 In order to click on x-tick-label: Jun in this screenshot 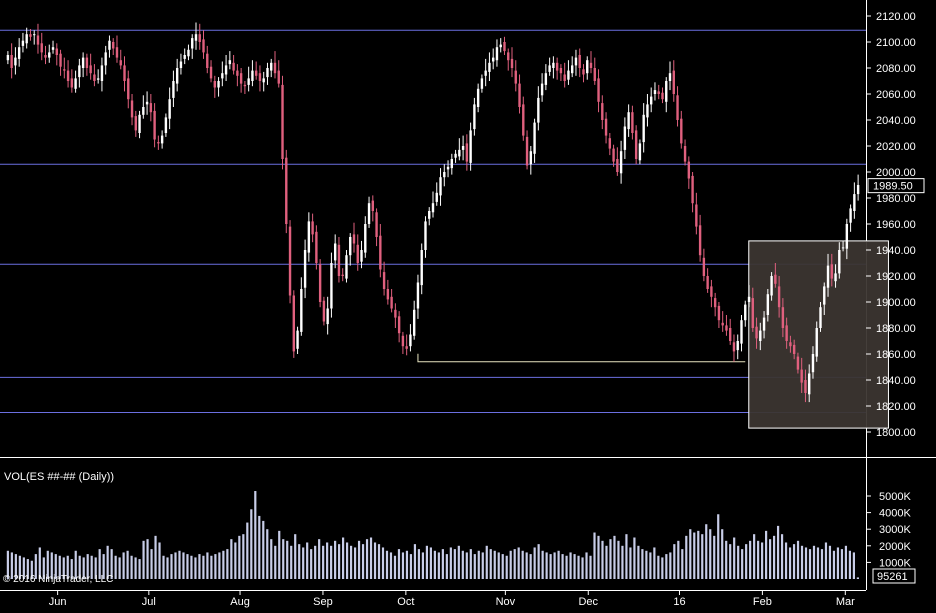, I will do `click(58, 602)`.